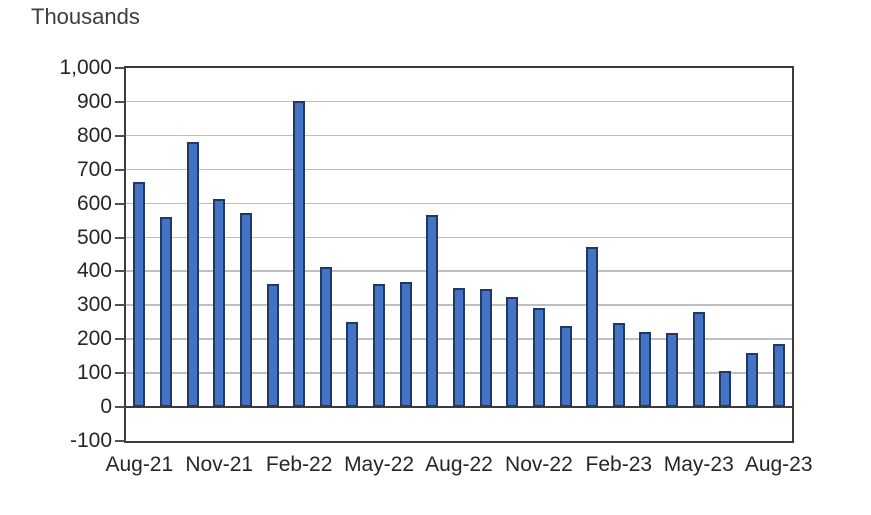  I want to click on y-tick-label: 0, so click(106, 407).